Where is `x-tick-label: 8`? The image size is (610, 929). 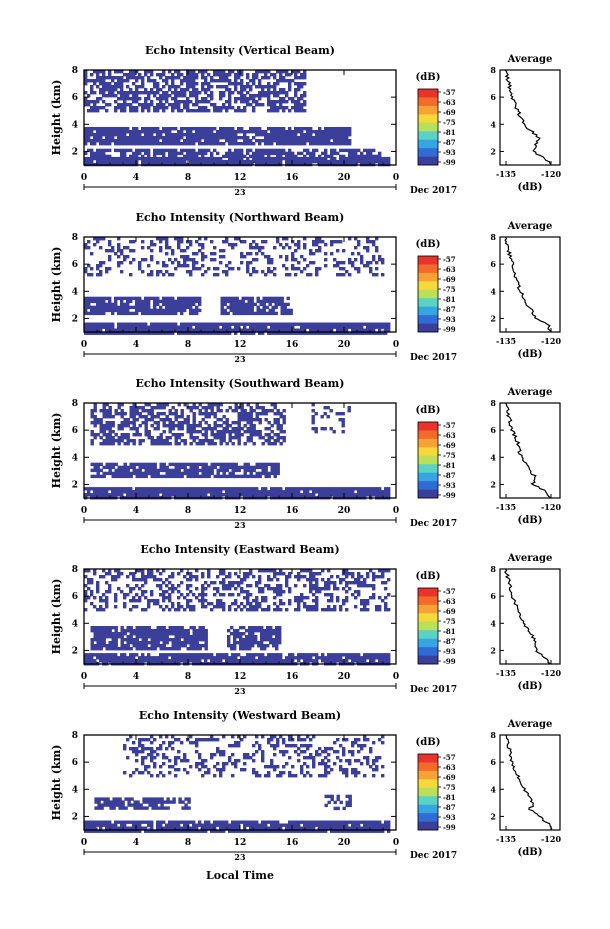 x-tick-label: 8 is located at coordinates (188, 511).